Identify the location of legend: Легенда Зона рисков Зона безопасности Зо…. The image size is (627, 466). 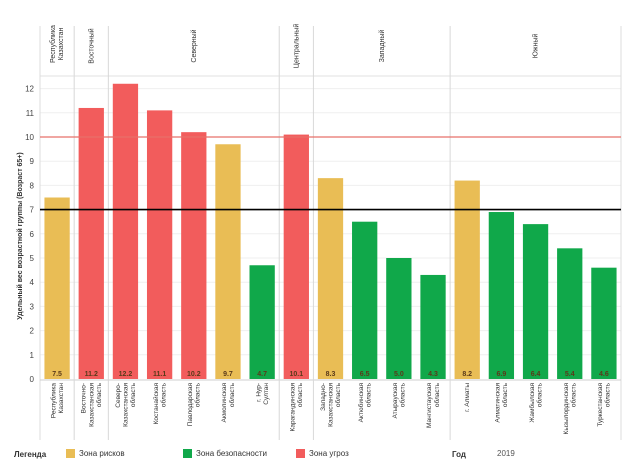
(313, 455).